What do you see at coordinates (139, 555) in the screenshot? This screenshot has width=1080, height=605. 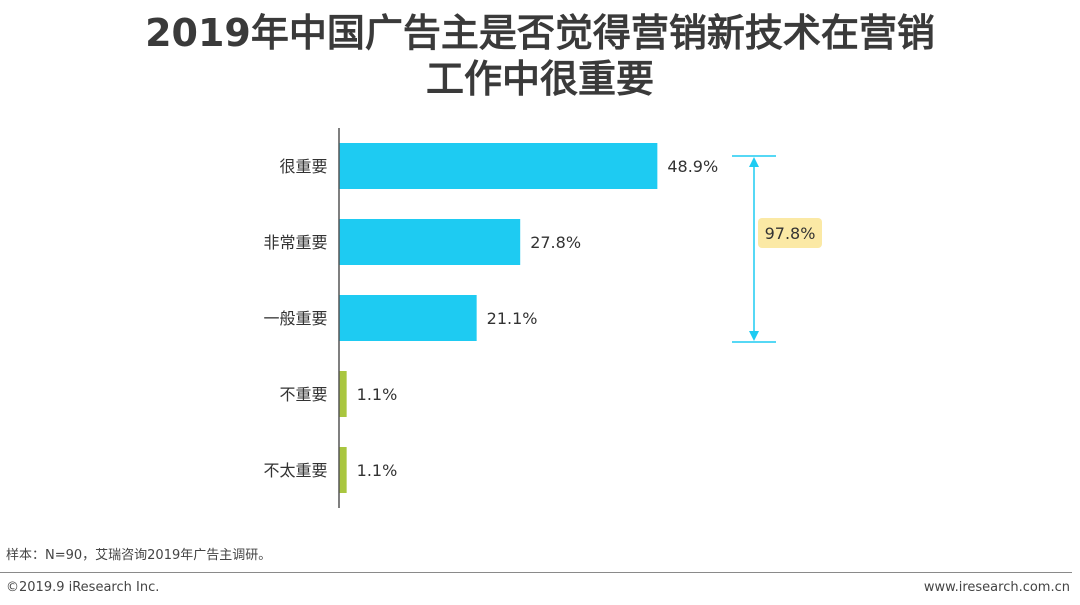 I see `sample-note: 样本：N=90，艾瑞咨询2019年广告主调研。` at bounding box center [139, 555].